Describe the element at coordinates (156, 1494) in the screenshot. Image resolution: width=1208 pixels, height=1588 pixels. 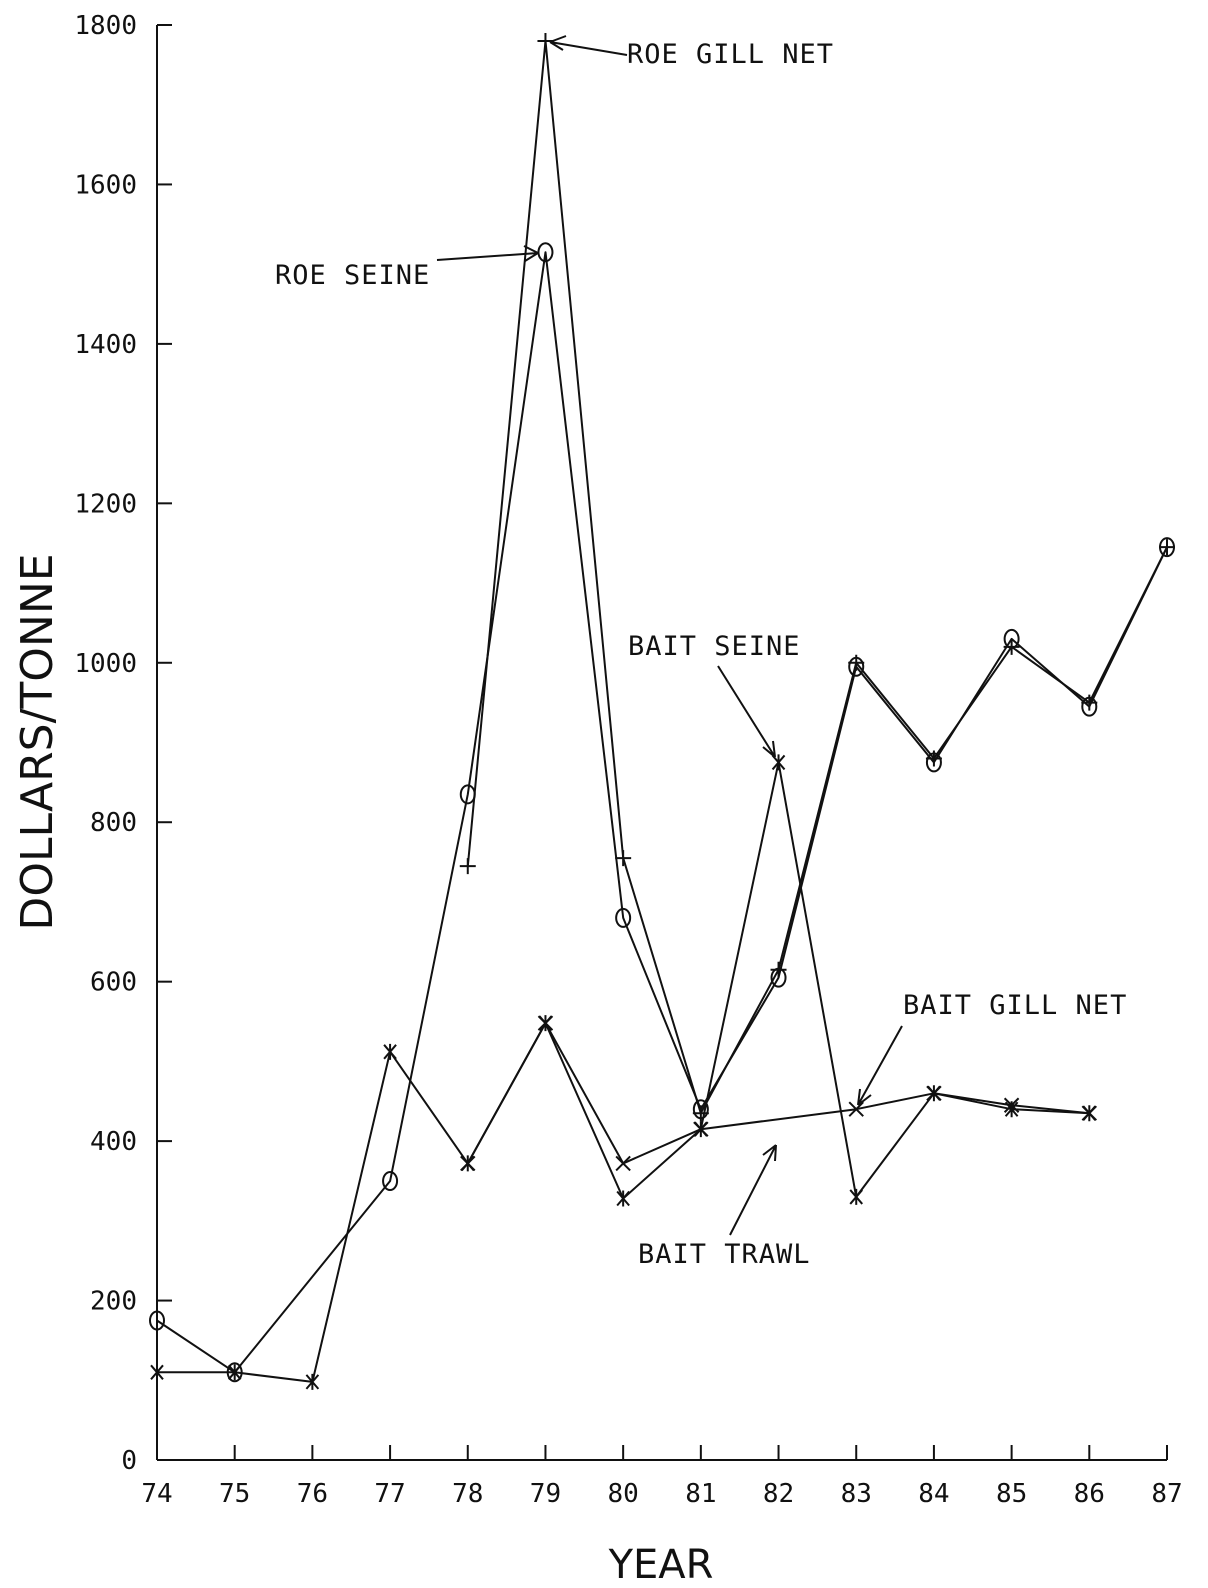
I see `x-tick-label: 74` at that location.